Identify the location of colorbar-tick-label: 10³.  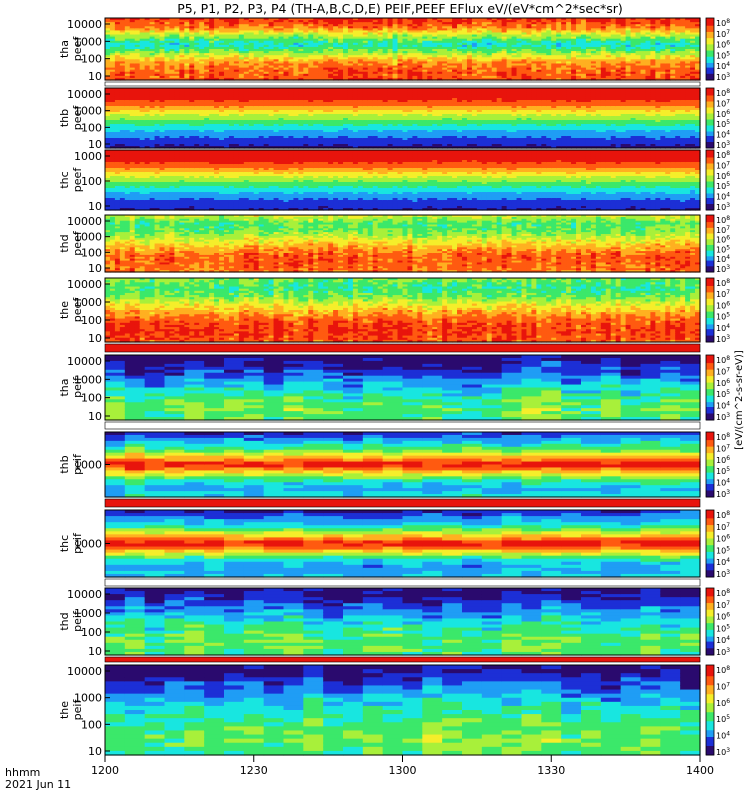
(723, 77).